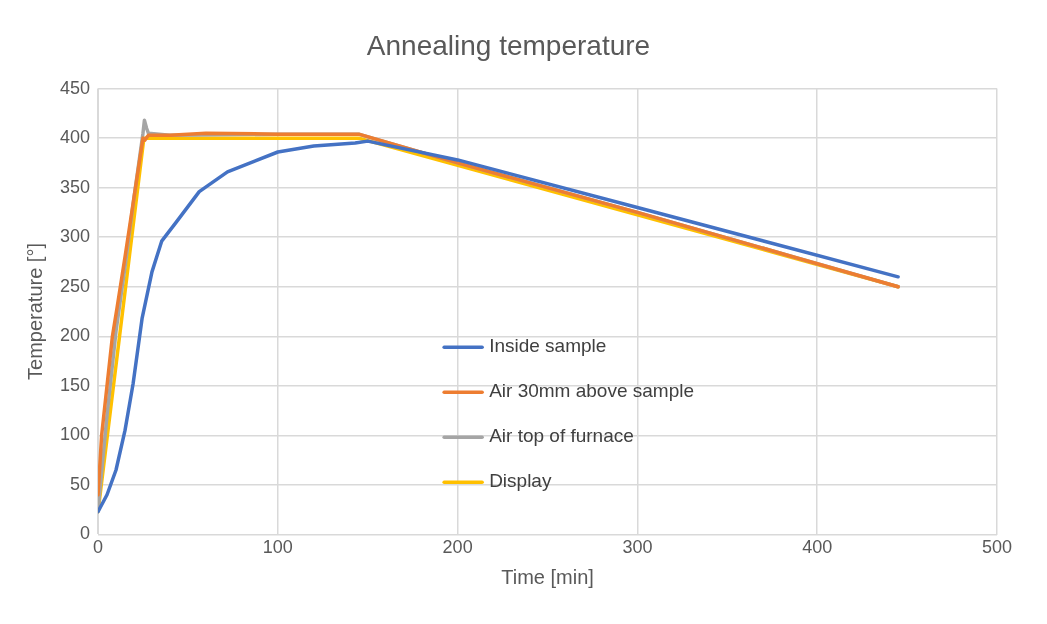  What do you see at coordinates (561, 436) in the screenshot?
I see `legend-label: Air top of furnace` at bounding box center [561, 436].